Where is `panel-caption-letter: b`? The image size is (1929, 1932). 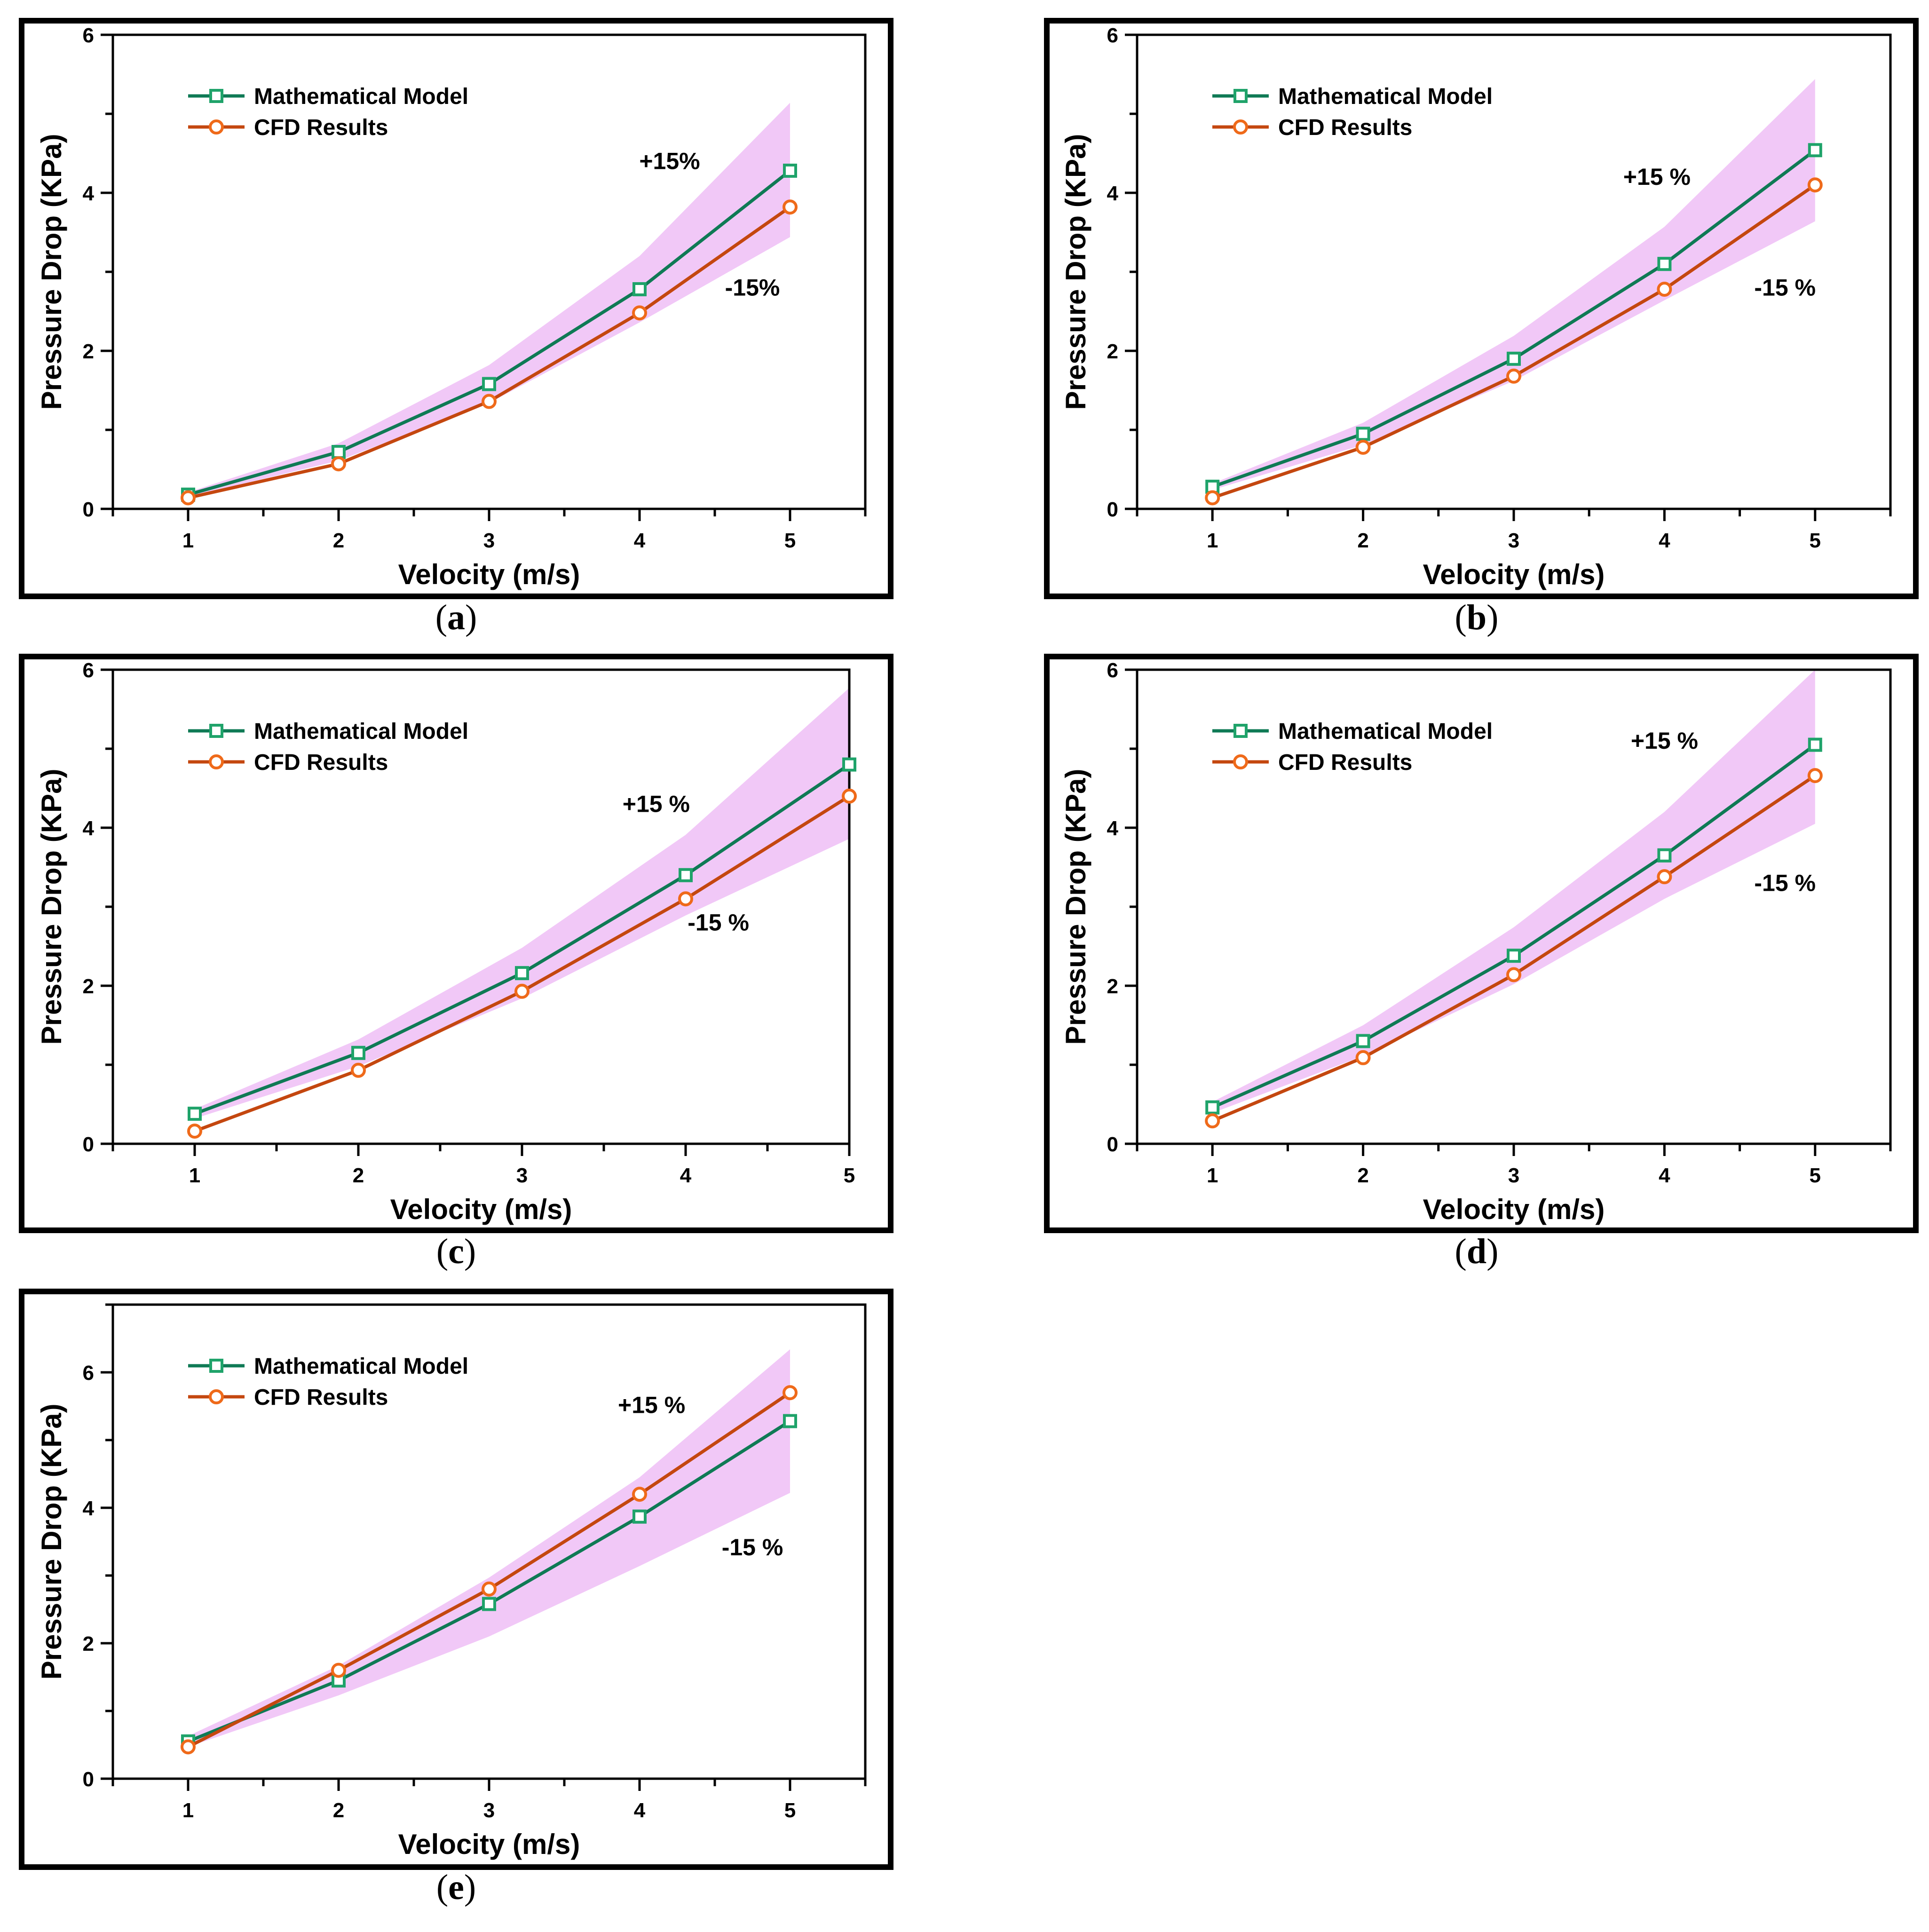
panel-caption-letter: b is located at coordinates (1476, 617).